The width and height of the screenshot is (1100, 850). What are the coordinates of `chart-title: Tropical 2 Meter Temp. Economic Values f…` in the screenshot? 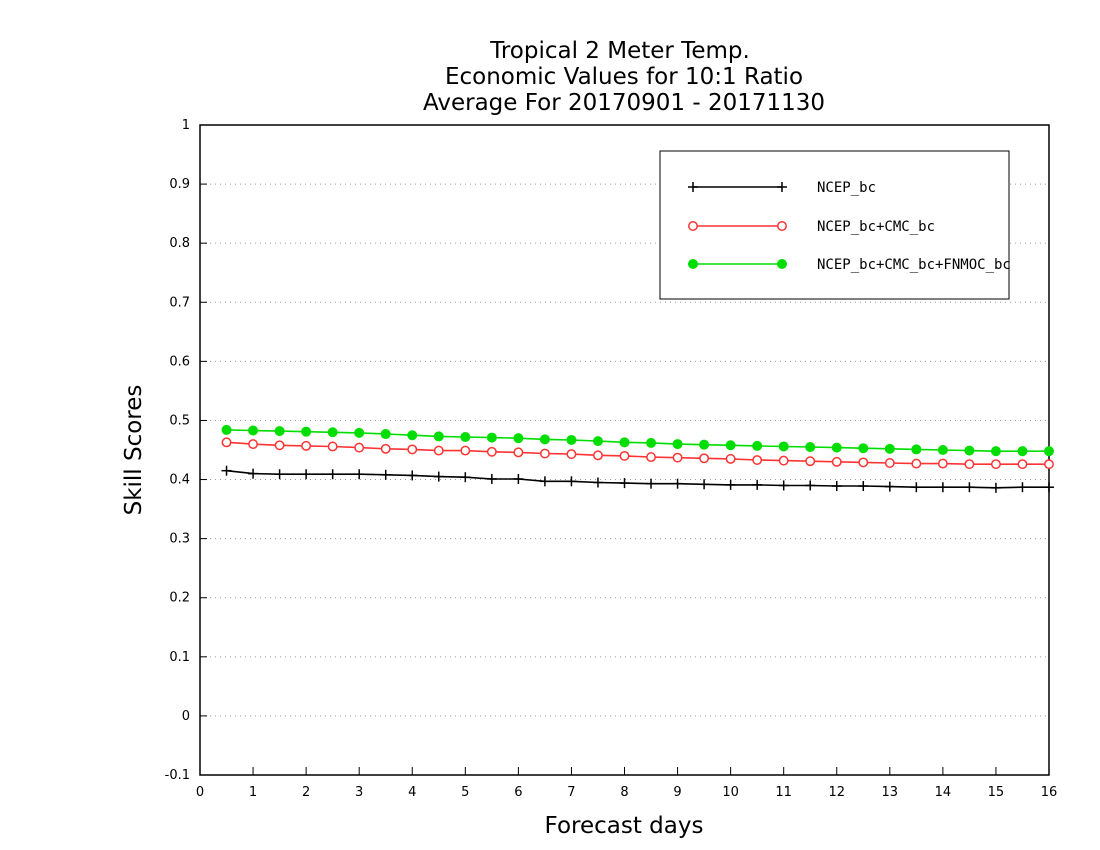 It's located at (624, 77).